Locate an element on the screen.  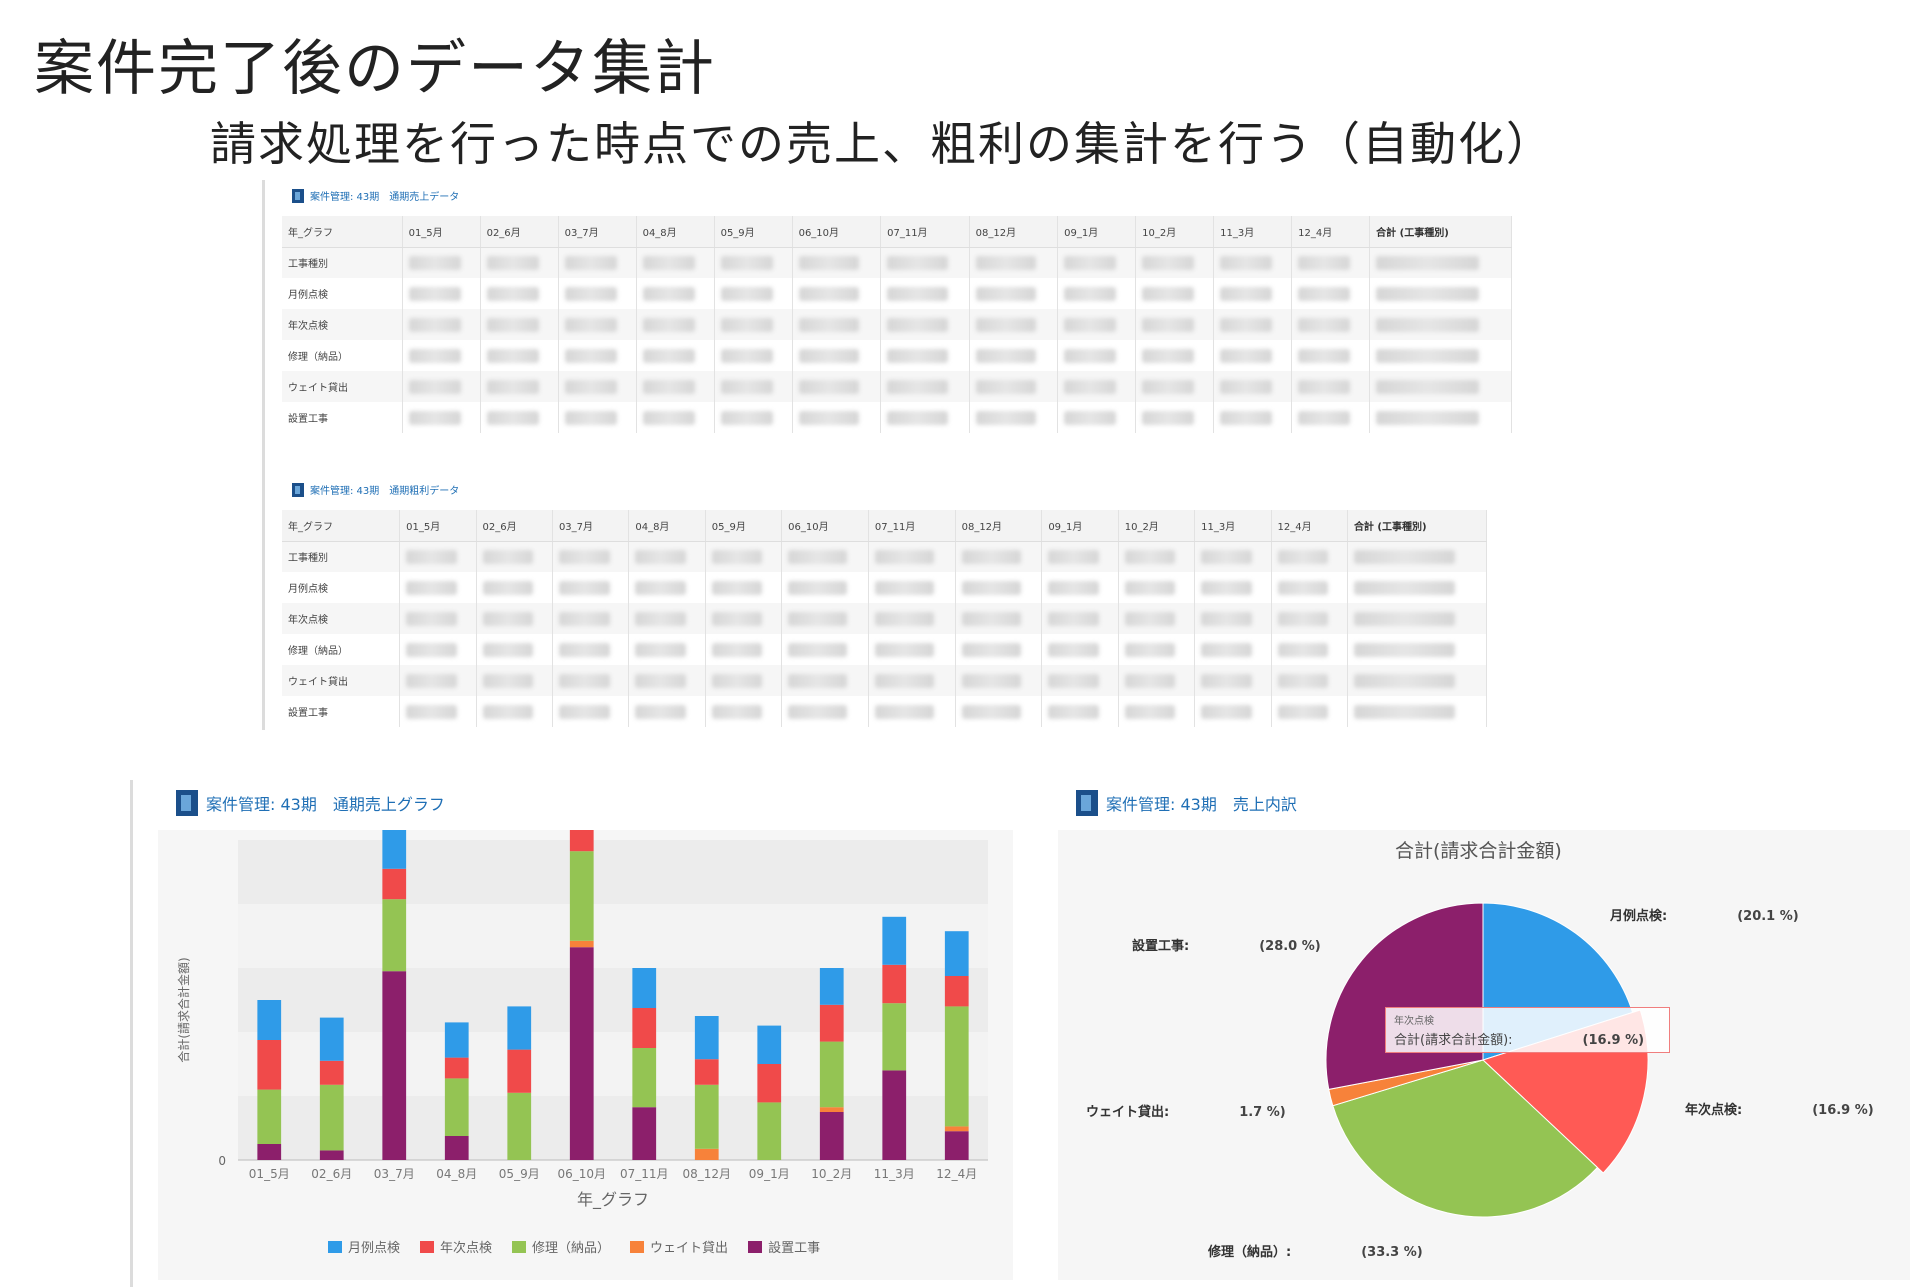
legend-item: 設置工事 is located at coordinates (784, 1246).